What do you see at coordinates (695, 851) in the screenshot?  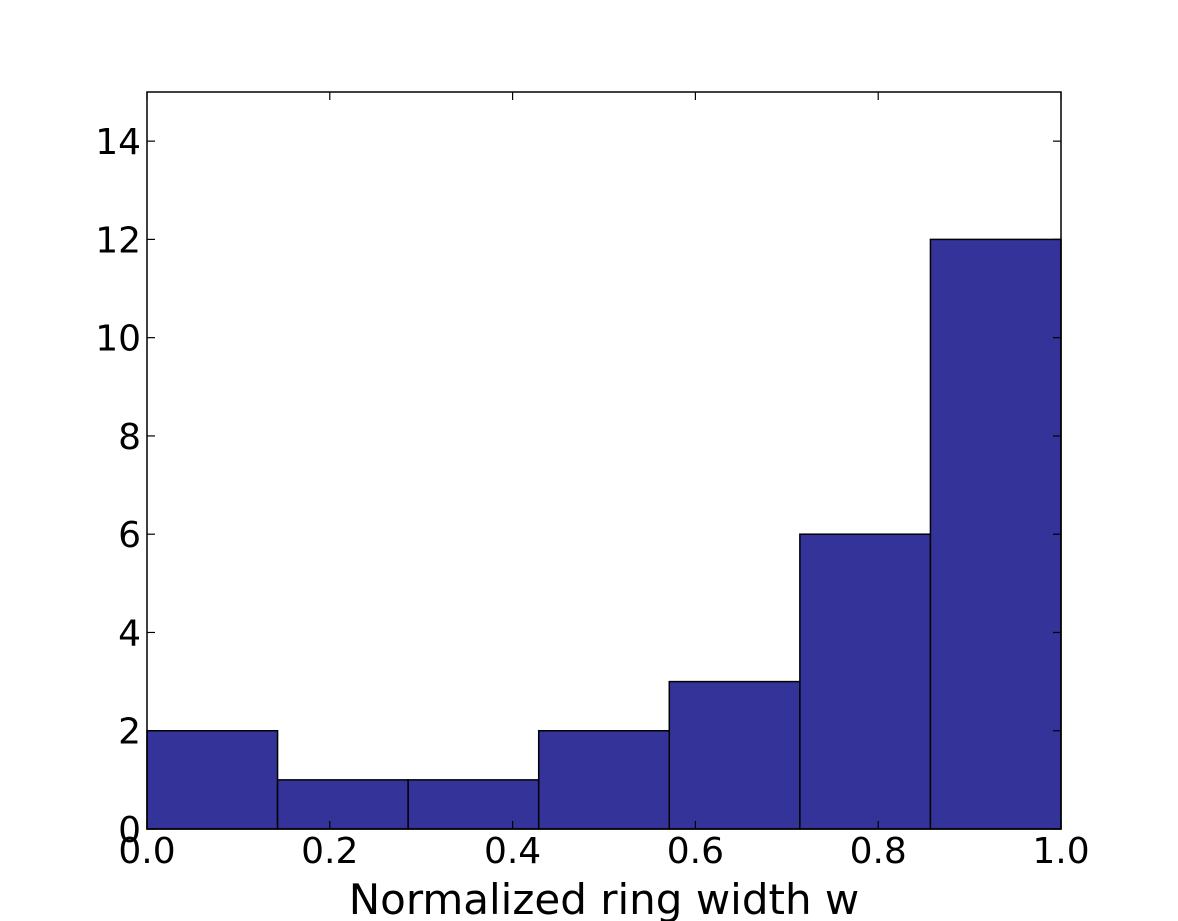 I see `x-tick-label-3: 0.6` at bounding box center [695, 851].